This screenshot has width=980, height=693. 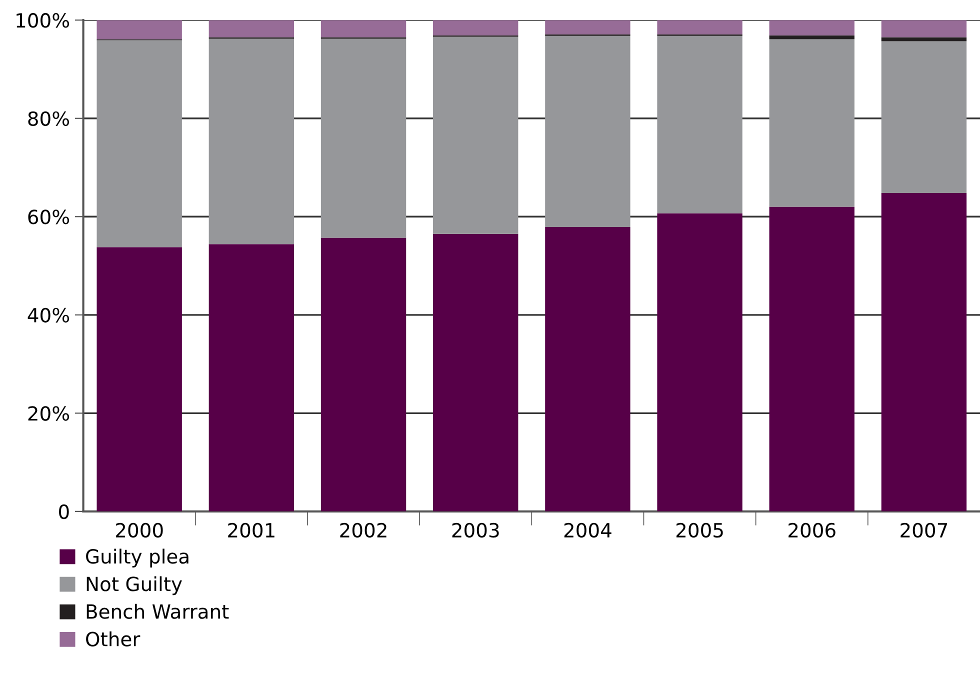 What do you see at coordinates (113, 638) in the screenshot?
I see `legend-label: Other` at bounding box center [113, 638].